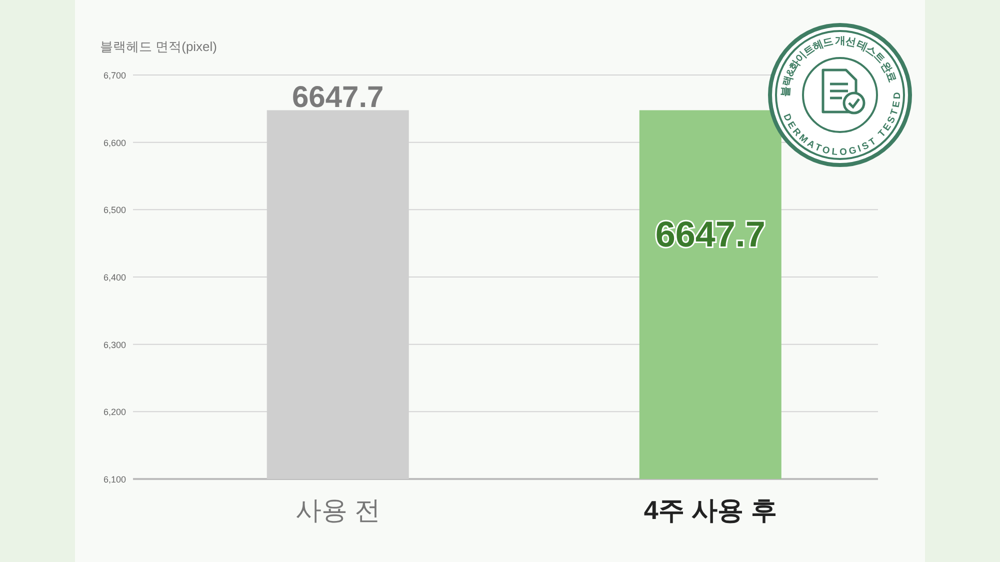  I want to click on y-tick-label: 6,200, so click(114, 412).